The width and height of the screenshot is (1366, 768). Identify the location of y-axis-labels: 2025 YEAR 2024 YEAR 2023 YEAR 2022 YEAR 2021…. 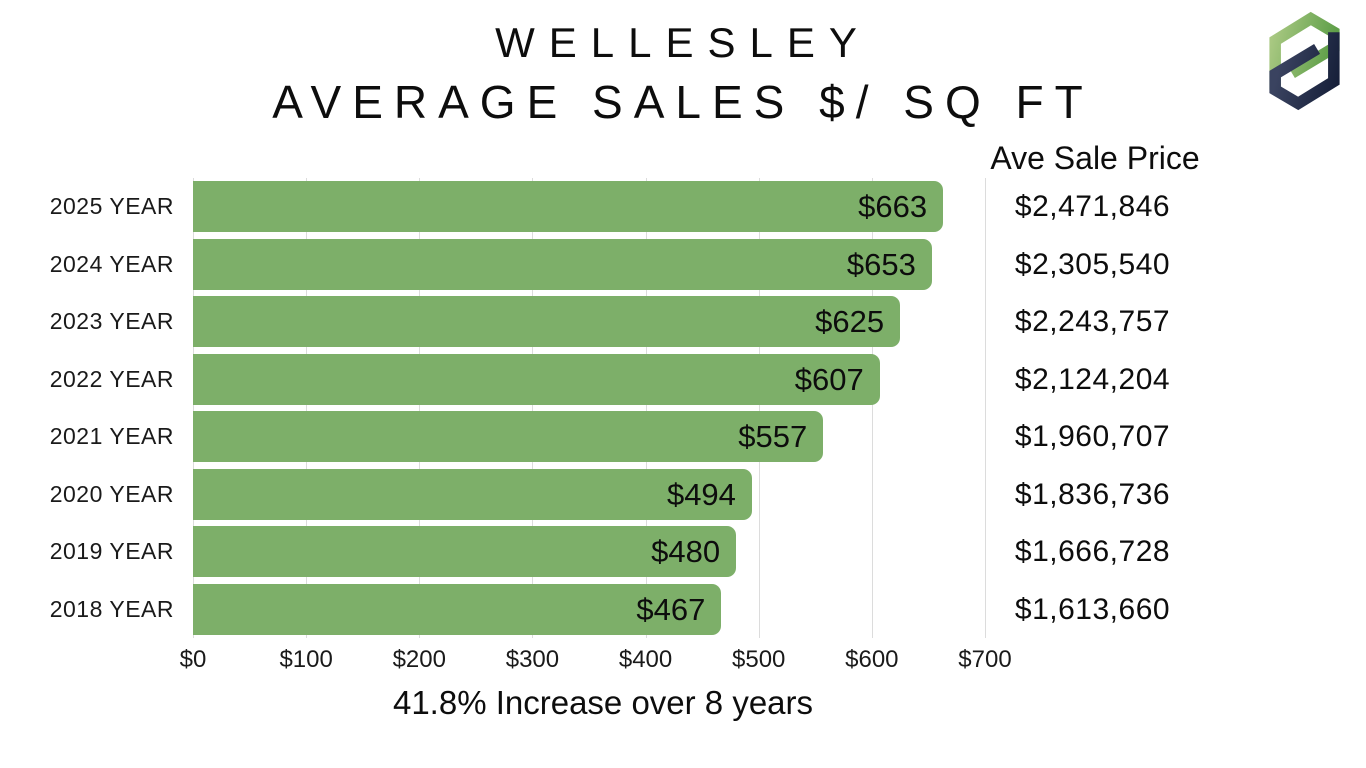
(90, 408).